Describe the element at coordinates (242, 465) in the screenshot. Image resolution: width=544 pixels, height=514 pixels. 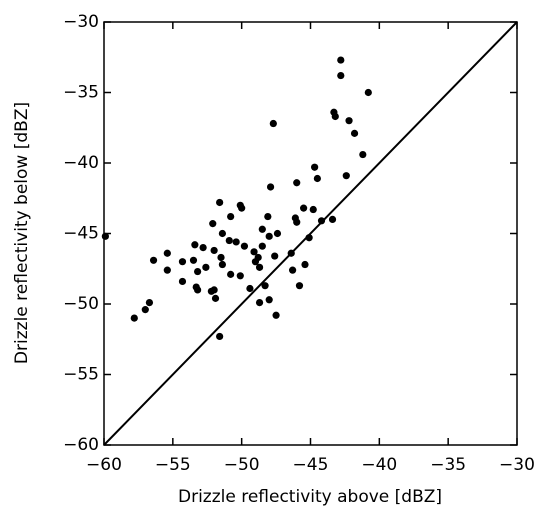
I see `x-tick-label: −50` at that location.